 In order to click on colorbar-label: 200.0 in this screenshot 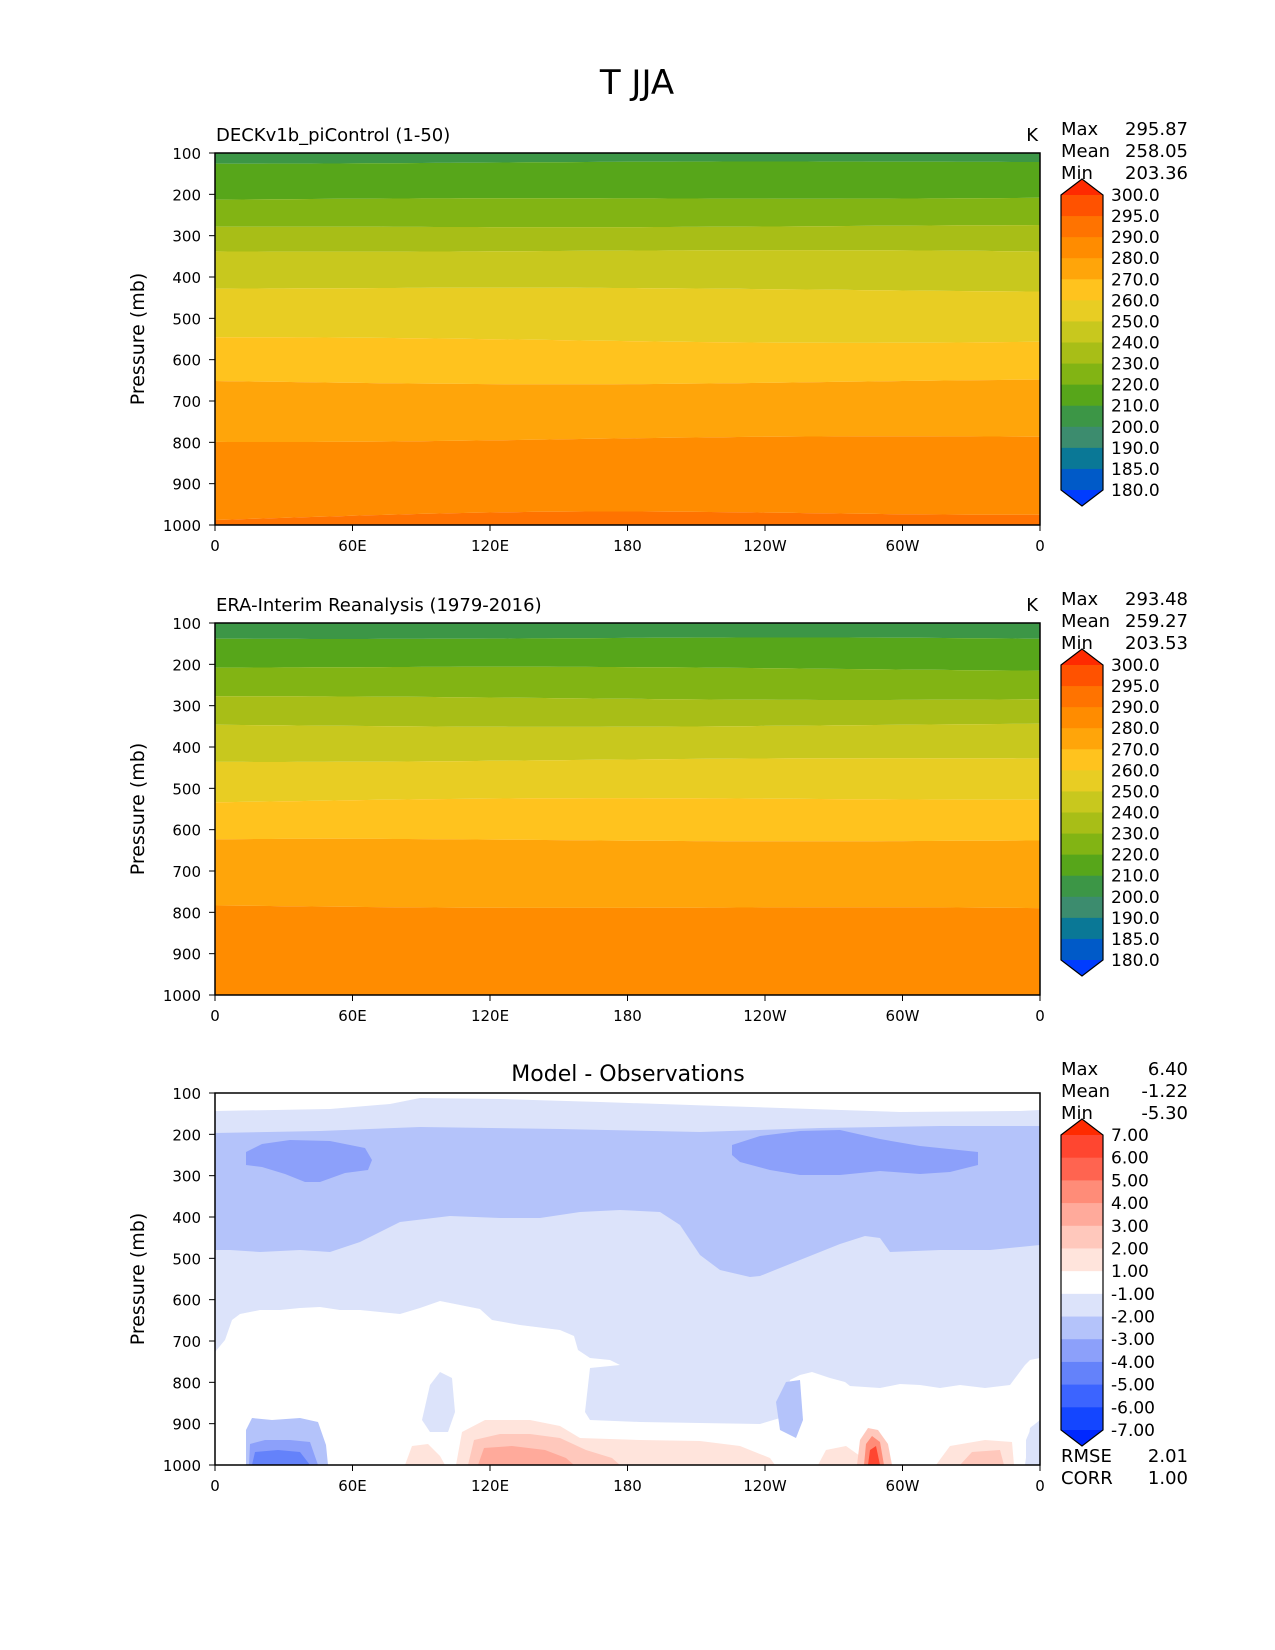, I will do `click(1135, 428)`.